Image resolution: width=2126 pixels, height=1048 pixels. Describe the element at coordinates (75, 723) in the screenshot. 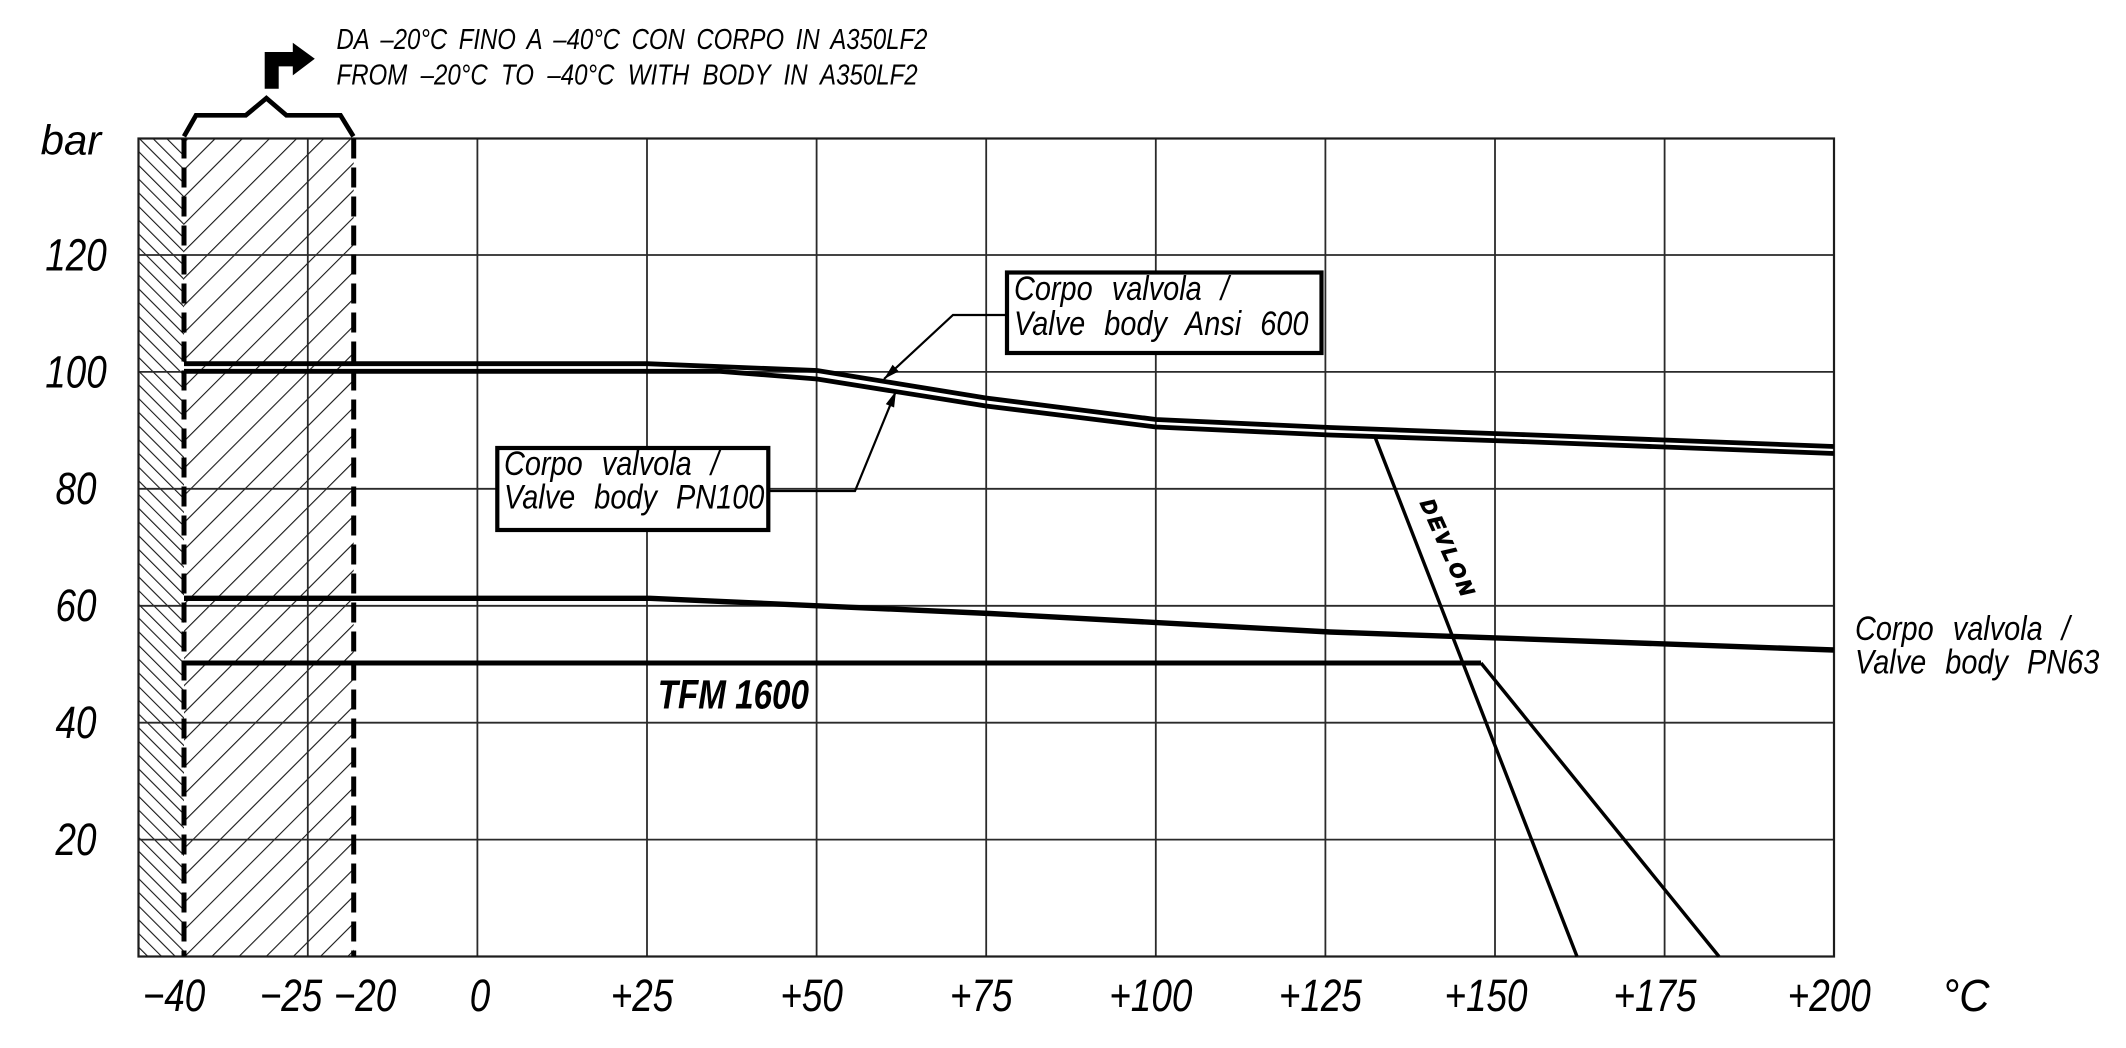

I see `svg-text: 40` at that location.